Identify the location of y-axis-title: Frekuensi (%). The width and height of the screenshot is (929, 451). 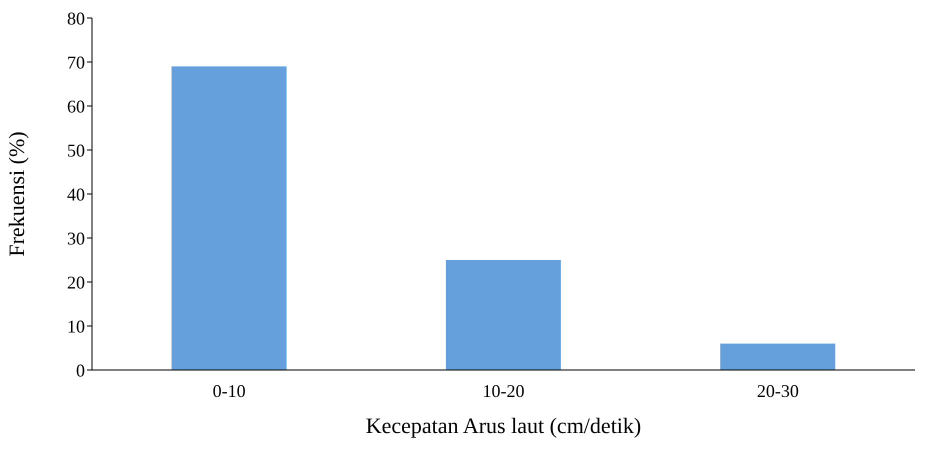
(16, 194).